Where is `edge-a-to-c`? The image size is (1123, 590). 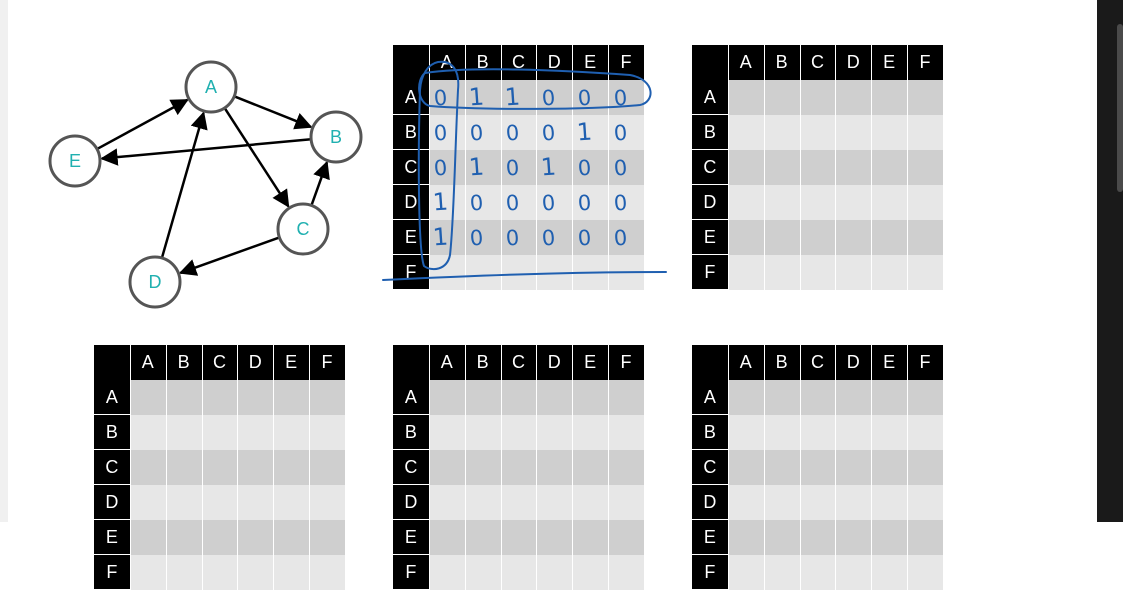 edge-a-to-c is located at coordinates (256, 157).